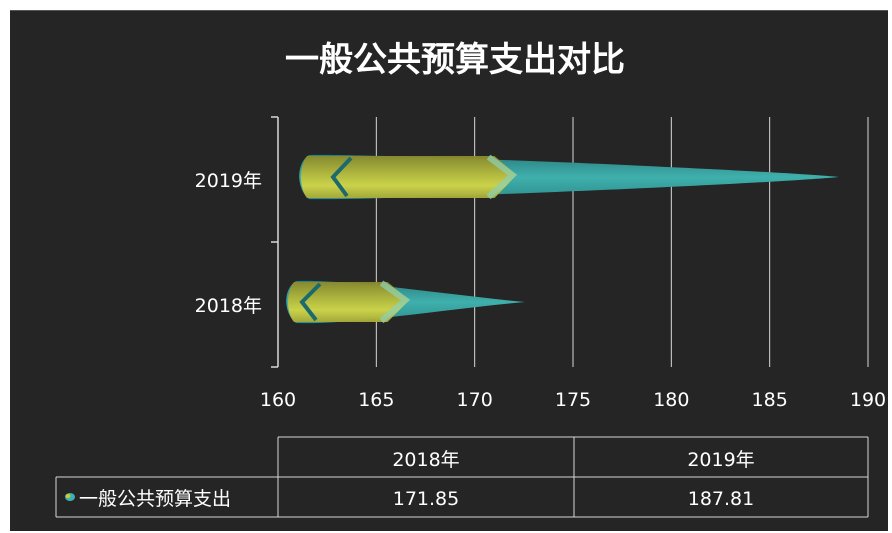  What do you see at coordinates (569, 177) in the screenshot?
I see `bar-arrow-2019年` at bounding box center [569, 177].